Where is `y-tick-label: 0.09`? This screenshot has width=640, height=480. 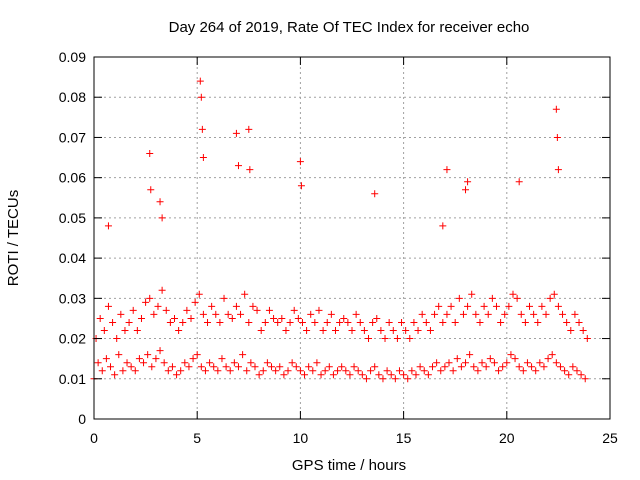 y-tick-label: 0.09 is located at coordinates (72, 57).